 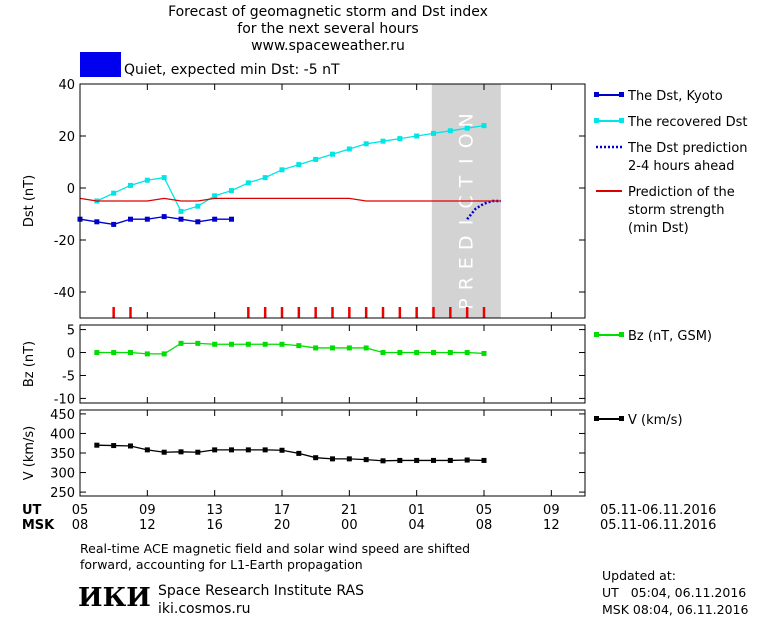 What do you see at coordinates (551, 510) in the screenshot?
I see `ut-tick-label: 09` at bounding box center [551, 510].